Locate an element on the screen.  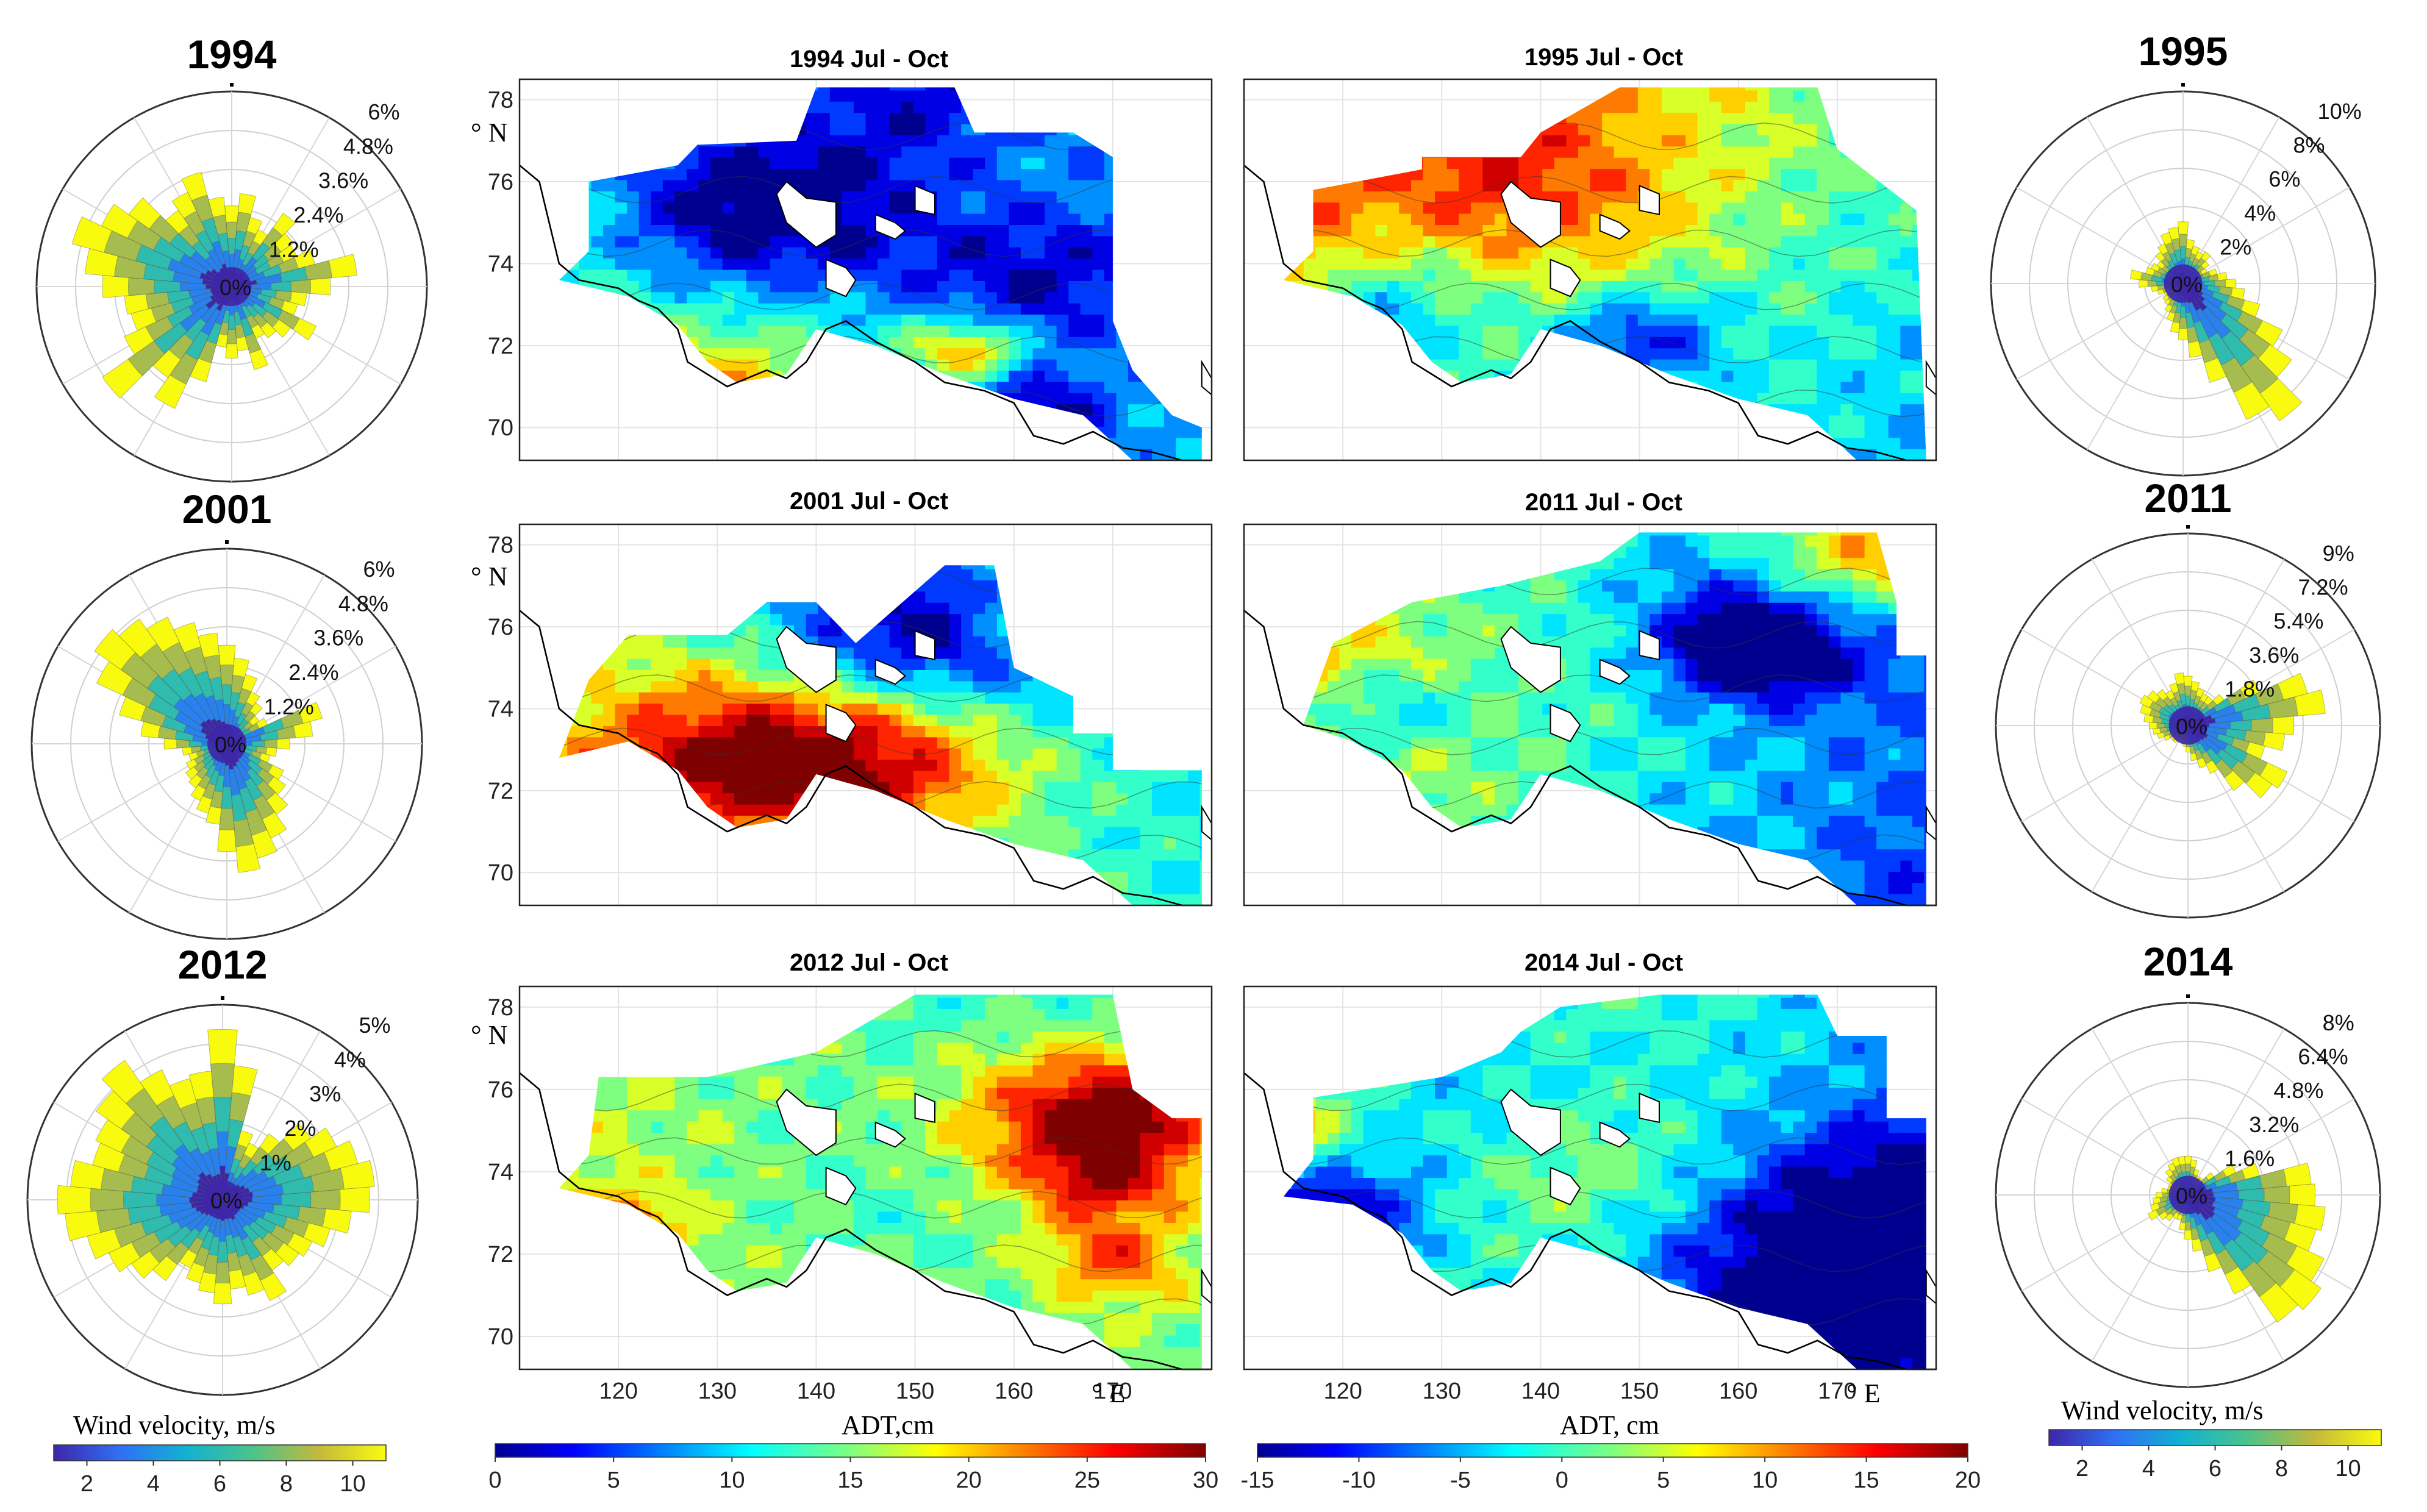
rose-radial-label: 0% is located at coordinates (235, 287).